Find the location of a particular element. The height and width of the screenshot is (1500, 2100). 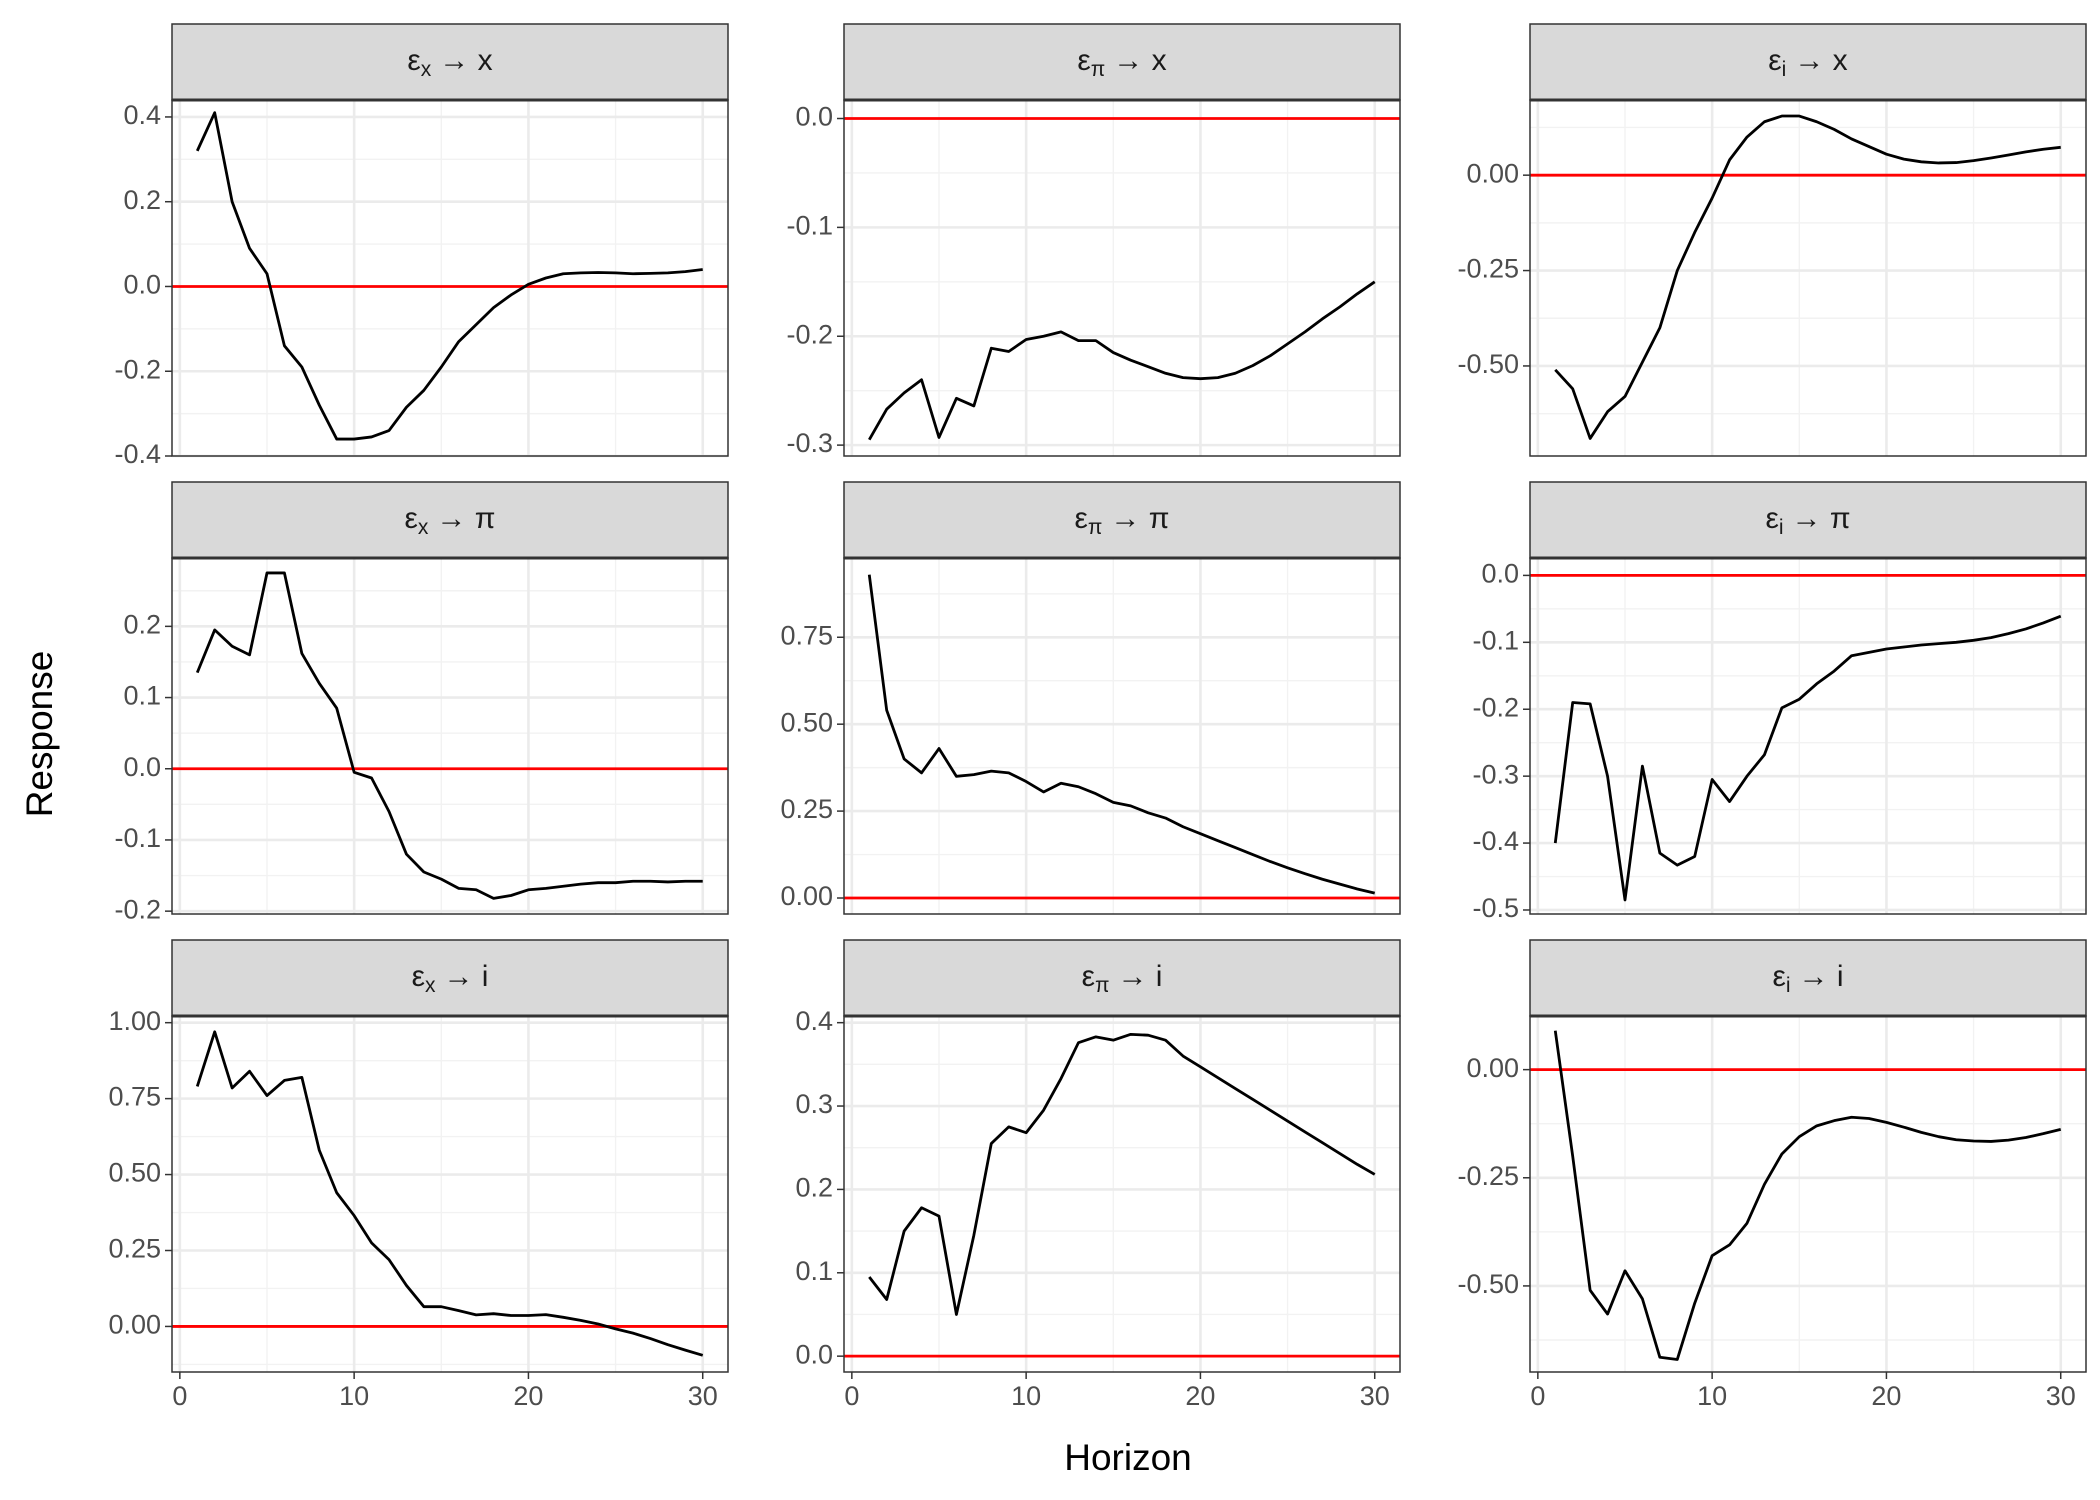

y-tick-label: 0.3 is located at coordinates (814, 1104).